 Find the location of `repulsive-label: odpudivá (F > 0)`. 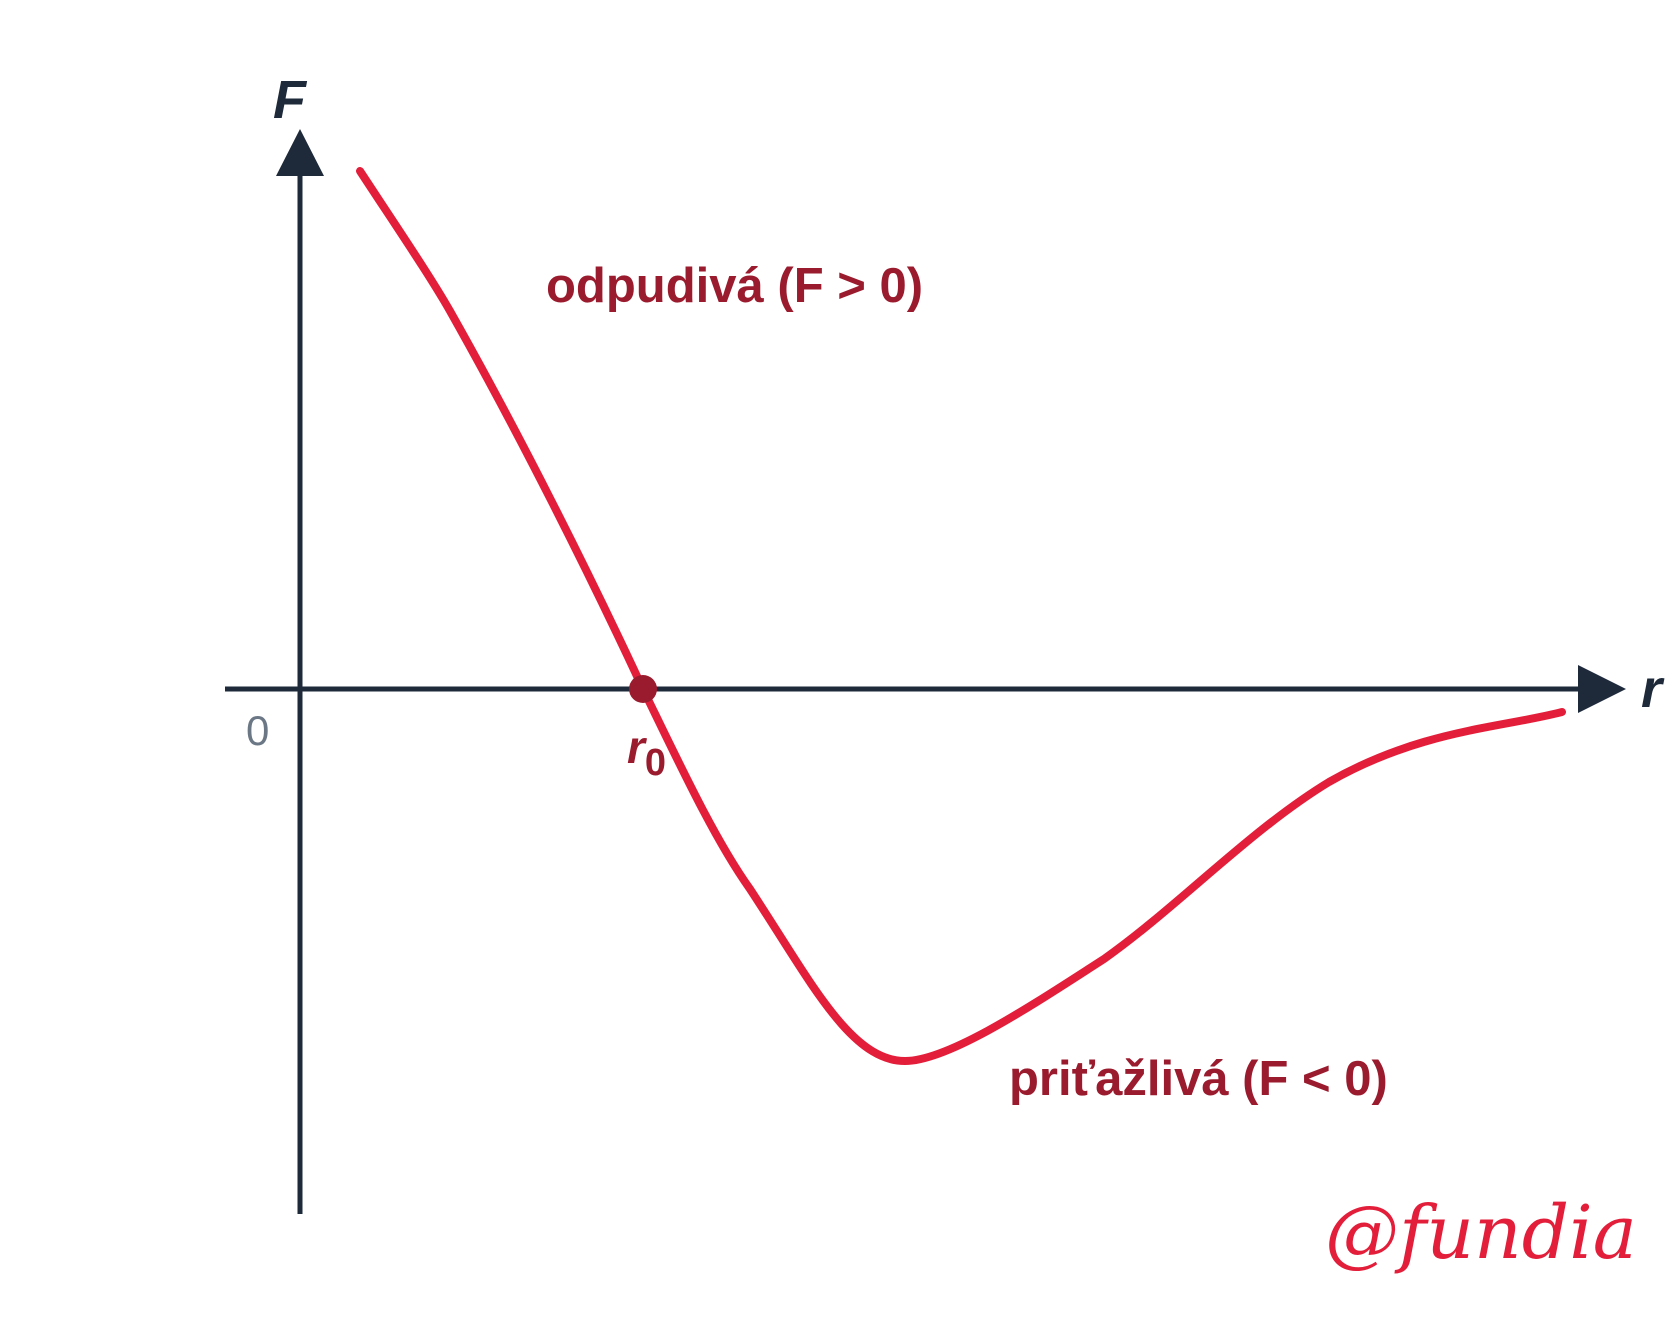

repulsive-label: odpudivá (F > 0) is located at coordinates (734, 286).